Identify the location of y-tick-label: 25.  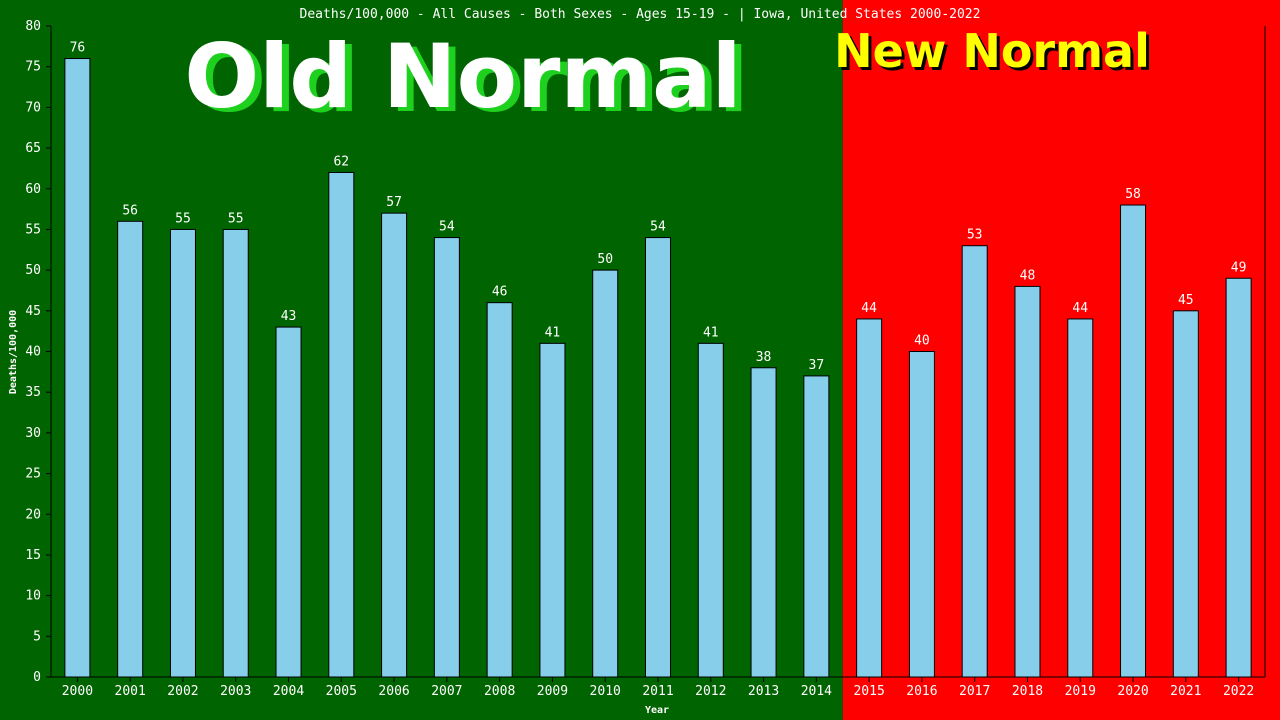
(33, 474).